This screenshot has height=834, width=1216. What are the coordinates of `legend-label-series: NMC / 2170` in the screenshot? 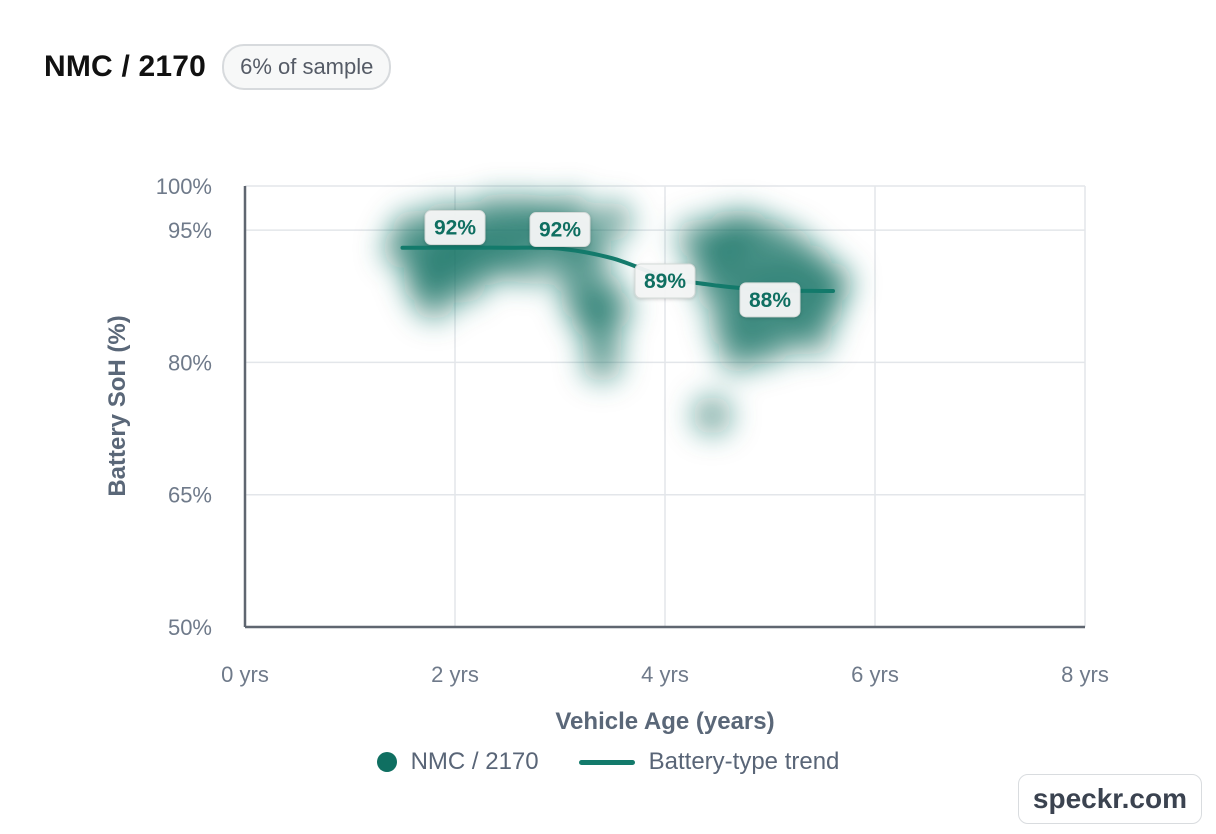 It's located at (474, 761).